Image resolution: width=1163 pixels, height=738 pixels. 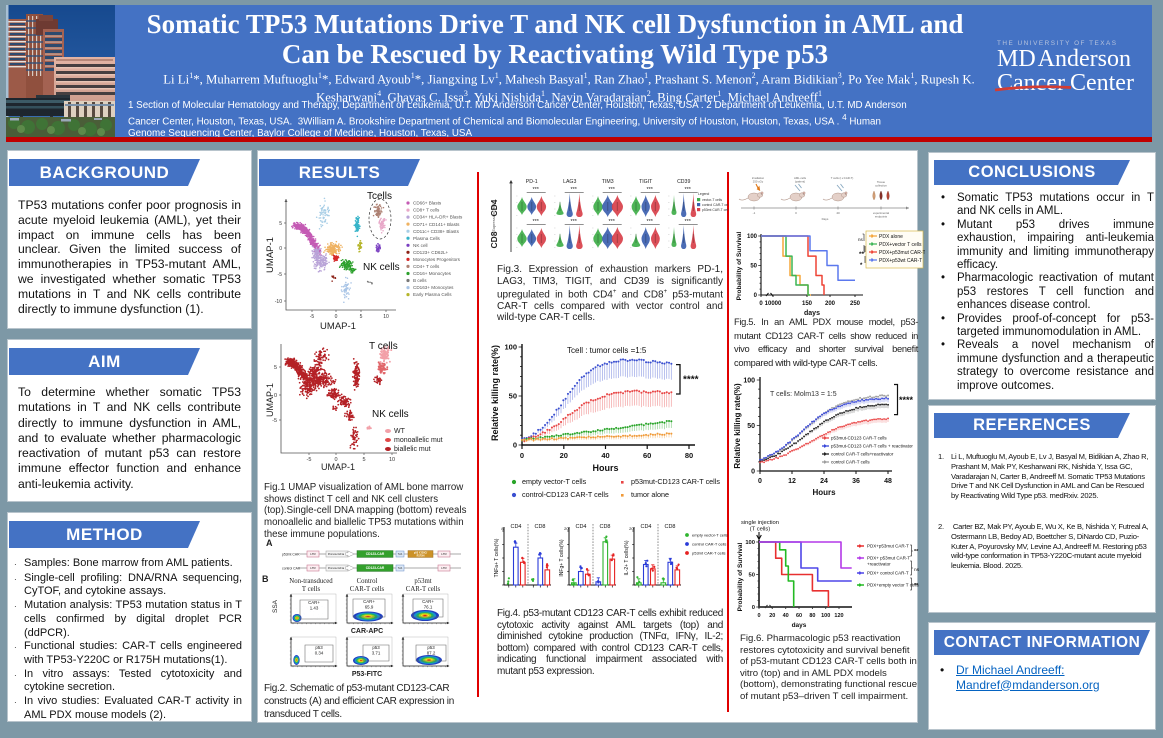 I want to click on svg-text: single injection, so click(x=760, y=523).